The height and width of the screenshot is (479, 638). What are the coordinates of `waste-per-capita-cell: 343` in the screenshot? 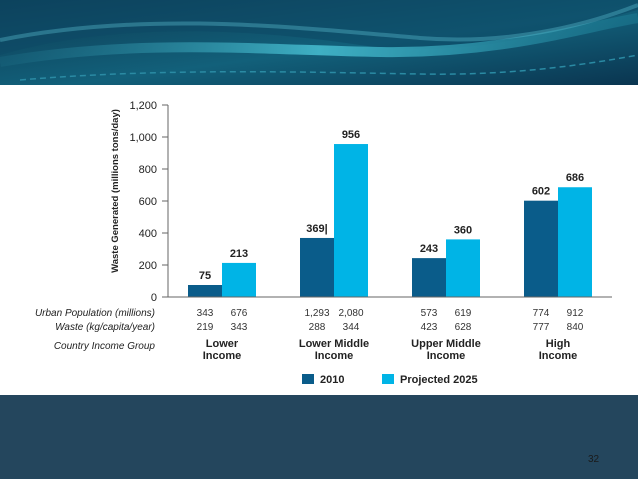 It's located at (239, 327).